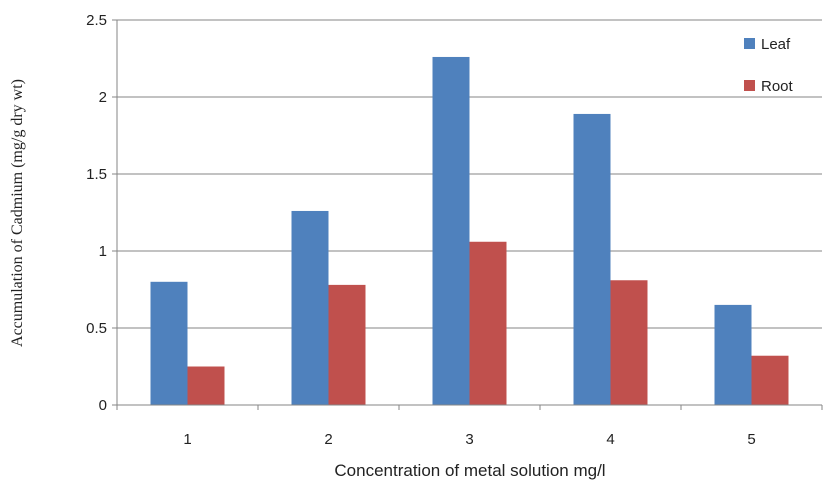 The width and height of the screenshot is (833, 485). Describe the element at coordinates (103, 97) in the screenshot. I see `y-tick-label: 2` at that location.